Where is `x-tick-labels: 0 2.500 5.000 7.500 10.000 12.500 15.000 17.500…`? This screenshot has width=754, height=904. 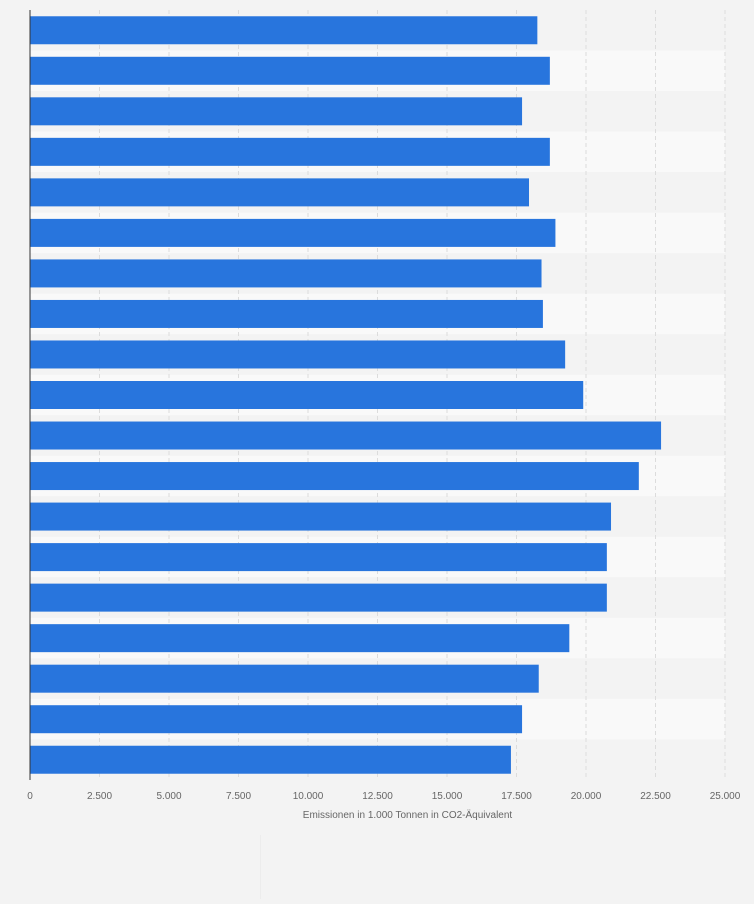
x-tick-labels: 0 2.500 5.000 7.500 10.000 12.500 15.000 17.500… is located at coordinates (384, 796).